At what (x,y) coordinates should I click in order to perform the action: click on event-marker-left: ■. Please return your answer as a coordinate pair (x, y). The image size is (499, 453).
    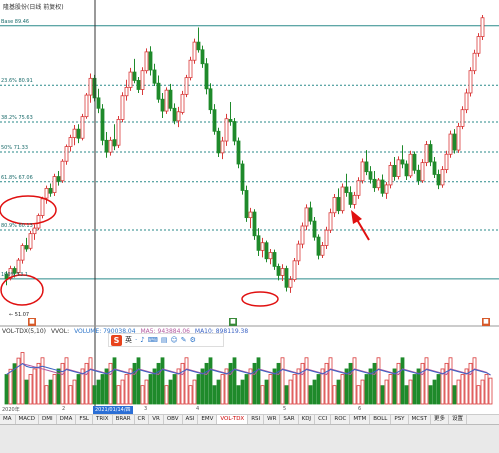
    Looking at the image, I should click on (32, 322).